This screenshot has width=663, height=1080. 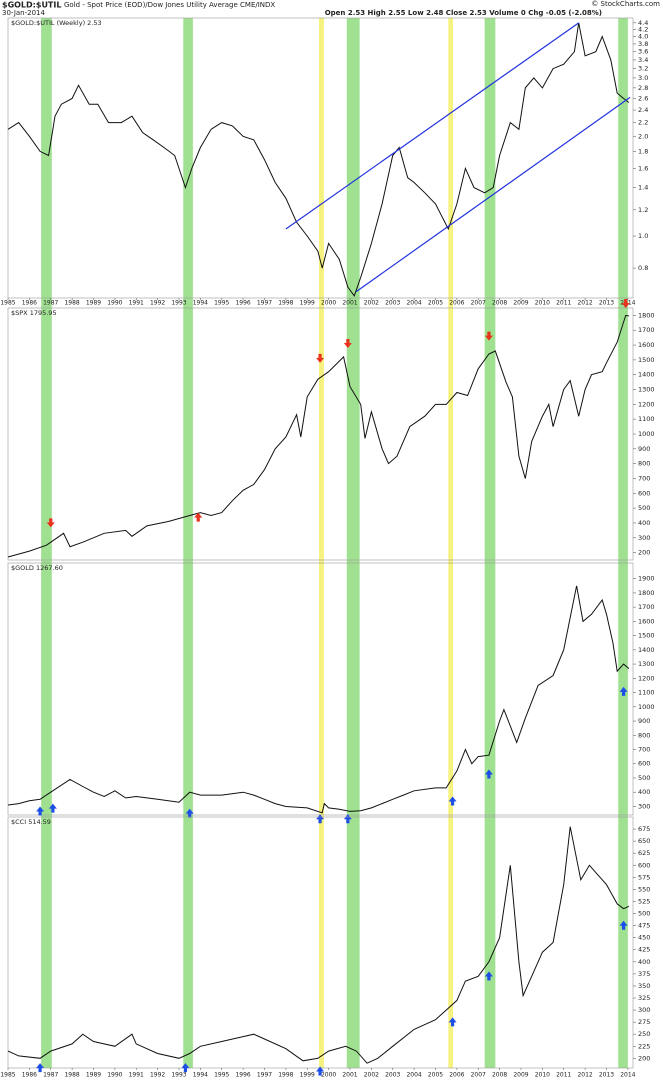 I want to click on y-tick-label: 1300, so click(x=646, y=390).